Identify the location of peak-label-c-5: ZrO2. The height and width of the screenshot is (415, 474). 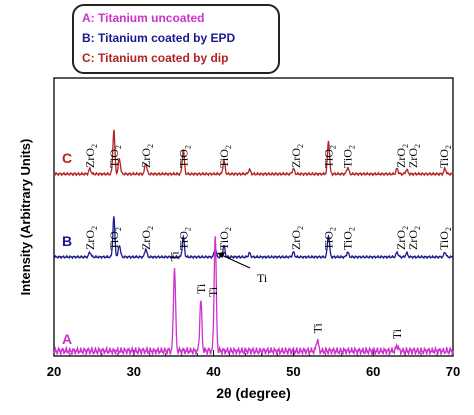
(297, 156).